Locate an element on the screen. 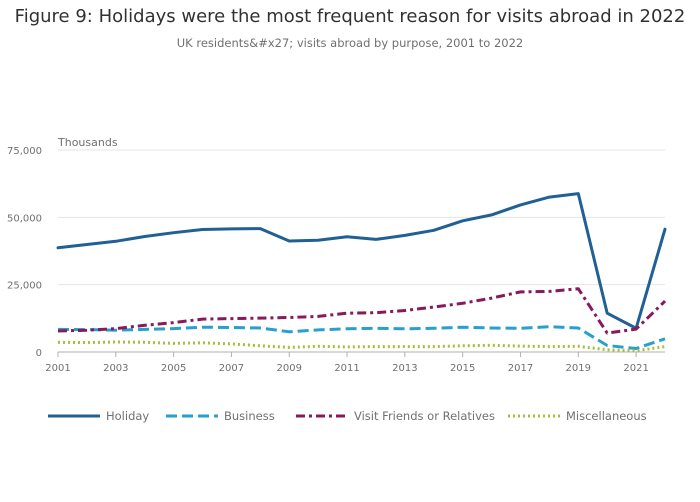 This screenshot has width=700, height=502. x-tick-label: 2019 is located at coordinates (578, 368).